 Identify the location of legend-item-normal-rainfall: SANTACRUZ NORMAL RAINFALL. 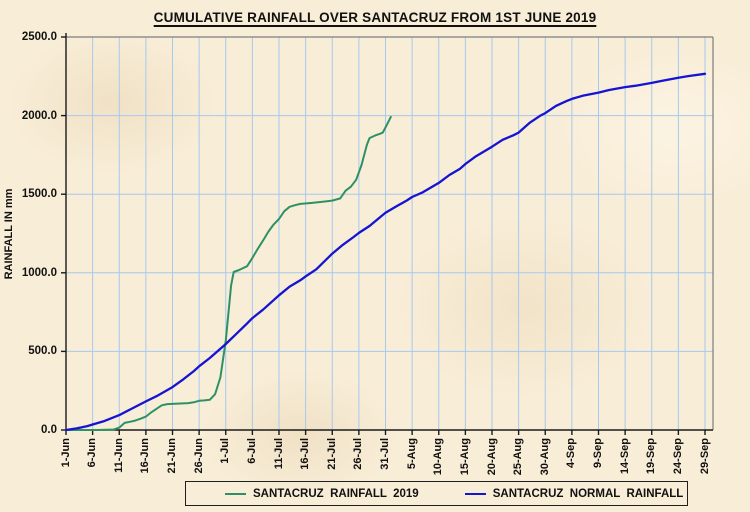
(574, 493).